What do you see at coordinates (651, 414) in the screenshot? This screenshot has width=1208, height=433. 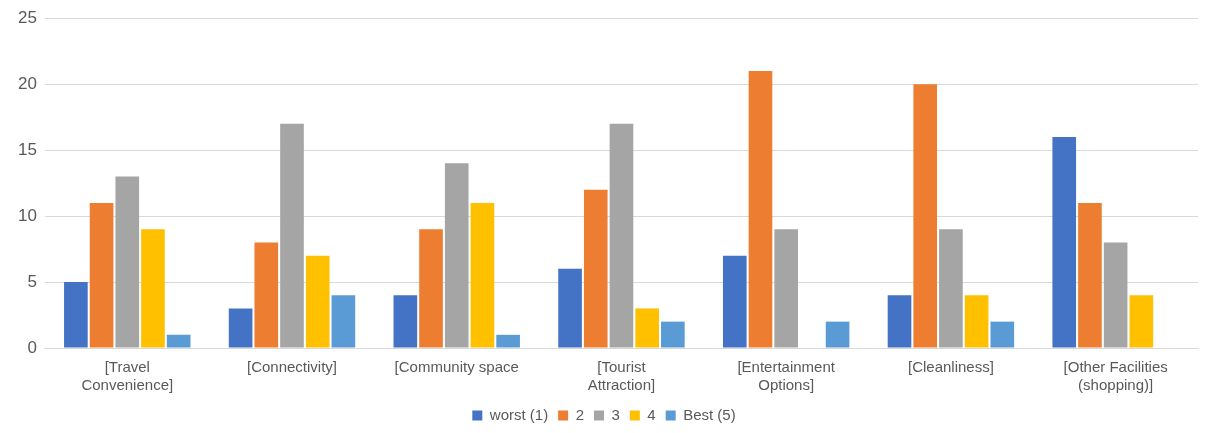 I see `legend-label: 4` at bounding box center [651, 414].